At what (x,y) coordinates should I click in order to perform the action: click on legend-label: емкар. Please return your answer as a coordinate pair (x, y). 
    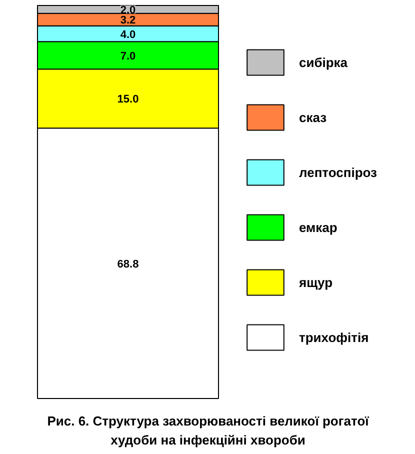
    Looking at the image, I should click on (318, 227).